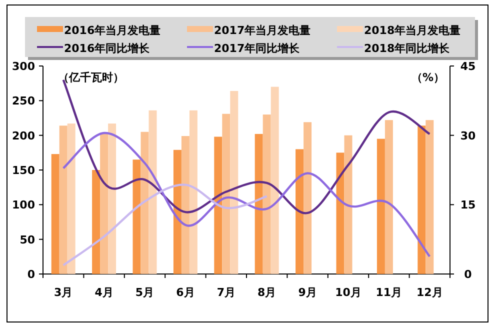 This screenshot has height=330, width=496. What do you see at coordinates (262, 30) in the screenshot?
I see `legend-label: 2017年当月发电量` at bounding box center [262, 30].